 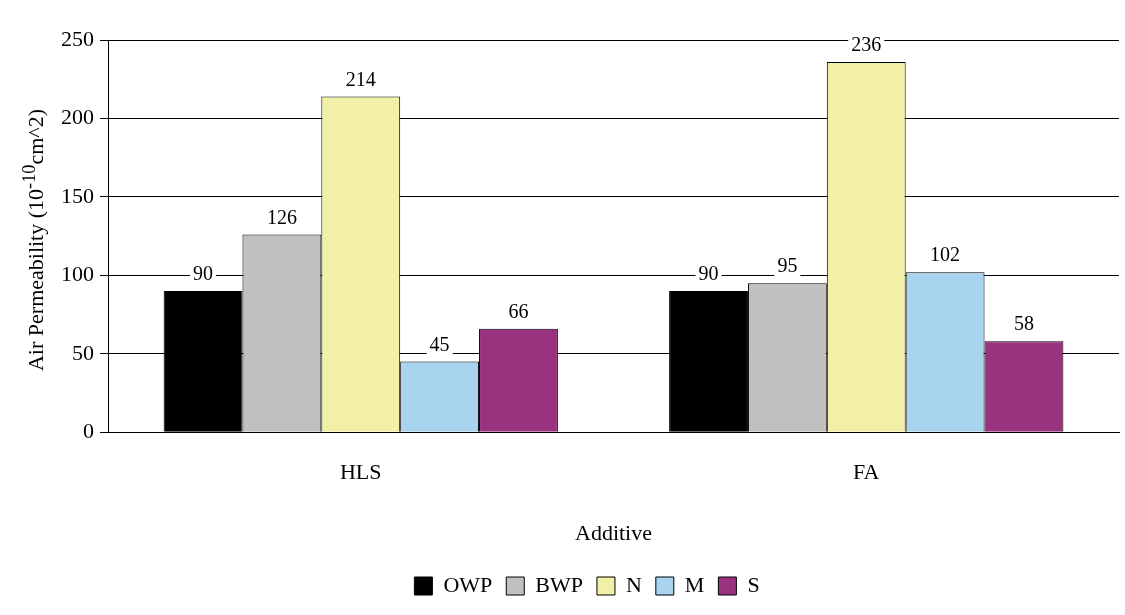 I want to click on data-label: 214, so click(x=360, y=78).